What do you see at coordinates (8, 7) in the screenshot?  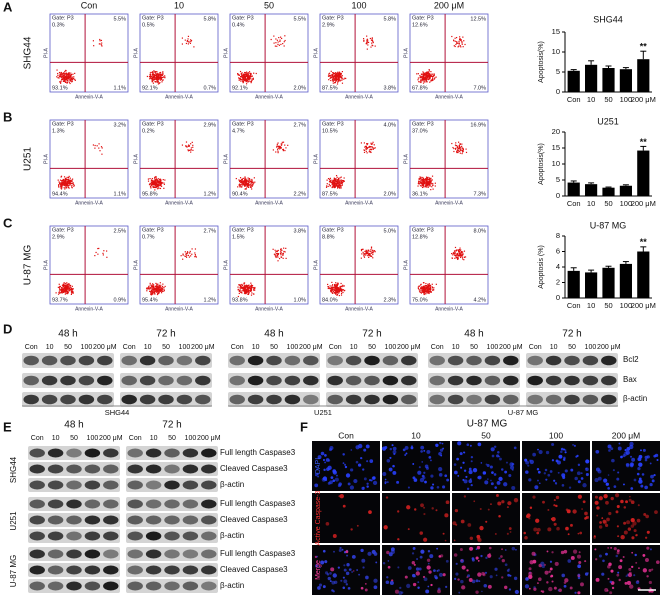 I see `panel-label: A` at bounding box center [8, 7].